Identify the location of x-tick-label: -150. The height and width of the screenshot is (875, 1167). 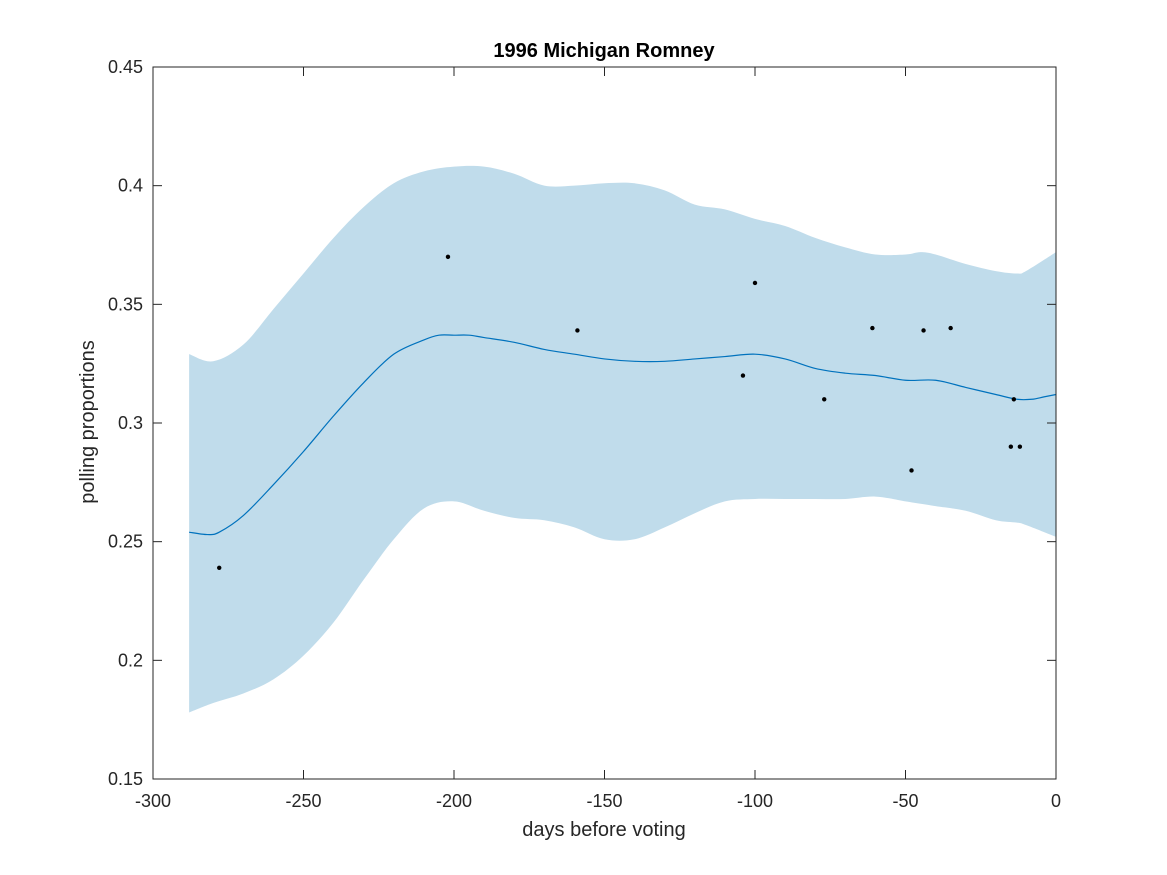
(604, 801).